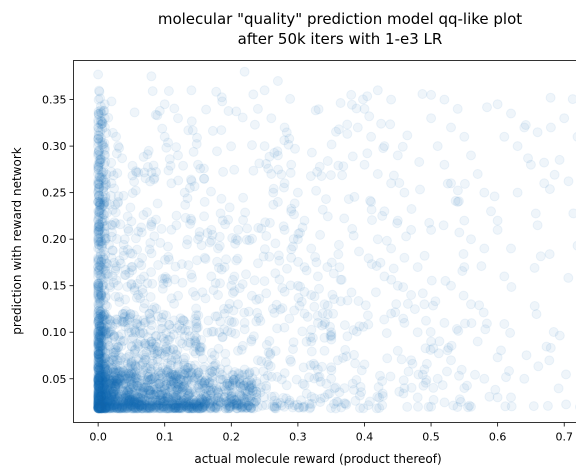 This screenshot has height=476, width=576. I want to click on y-axis-label: prediction with reward network, so click(17, 240).